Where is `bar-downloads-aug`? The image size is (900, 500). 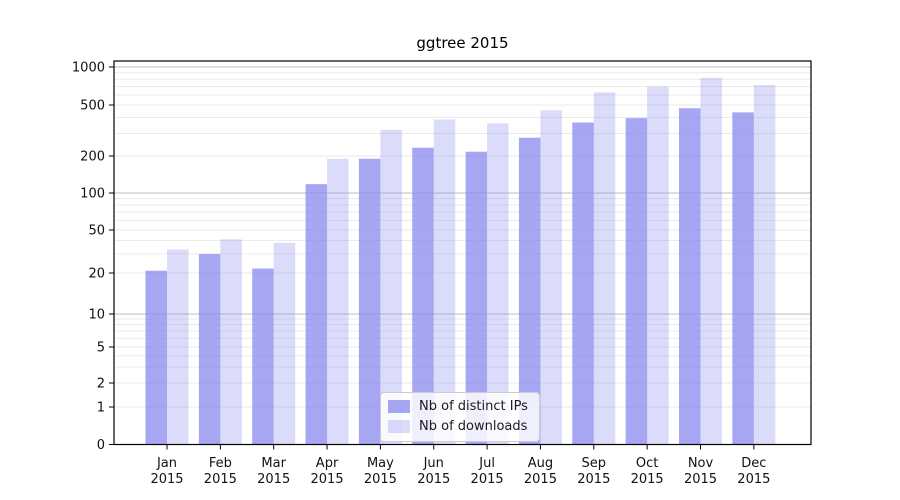 bar-downloads-aug is located at coordinates (551, 277).